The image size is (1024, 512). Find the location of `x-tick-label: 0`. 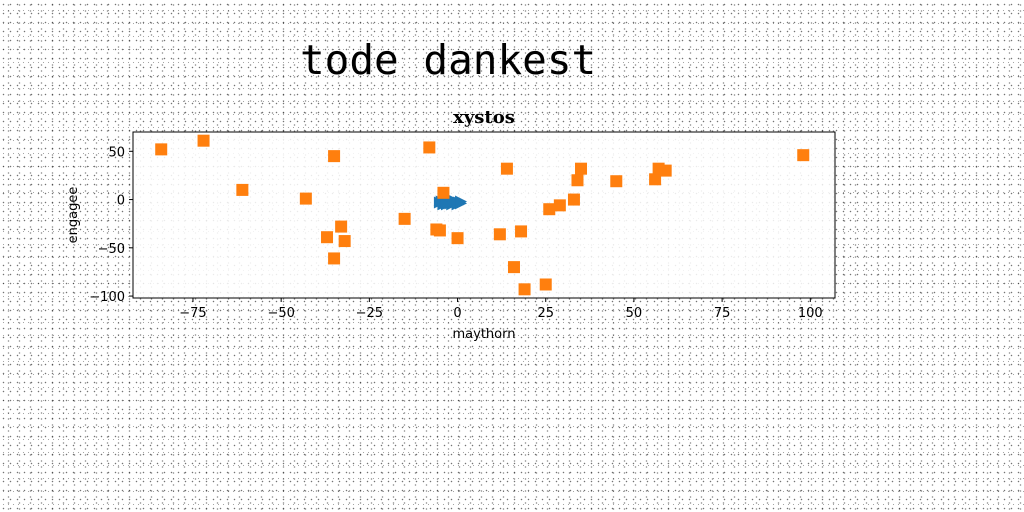

x-tick-label: 0 is located at coordinates (457, 313).